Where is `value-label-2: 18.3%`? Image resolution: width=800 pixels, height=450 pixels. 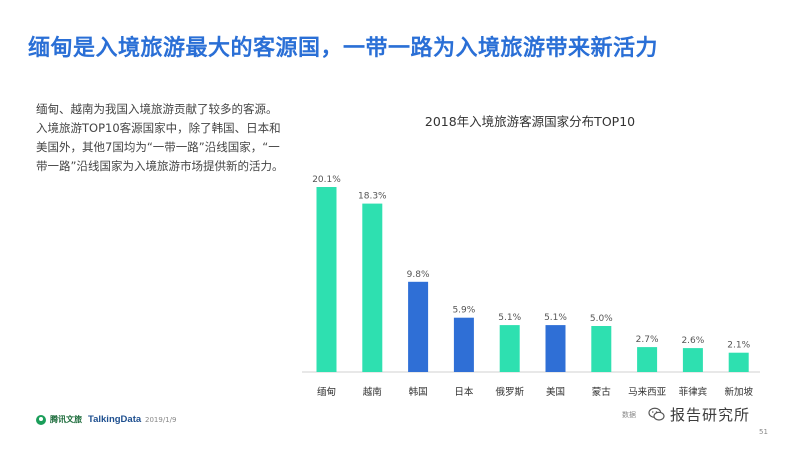 value-label-2: 18.3% is located at coordinates (372, 197).